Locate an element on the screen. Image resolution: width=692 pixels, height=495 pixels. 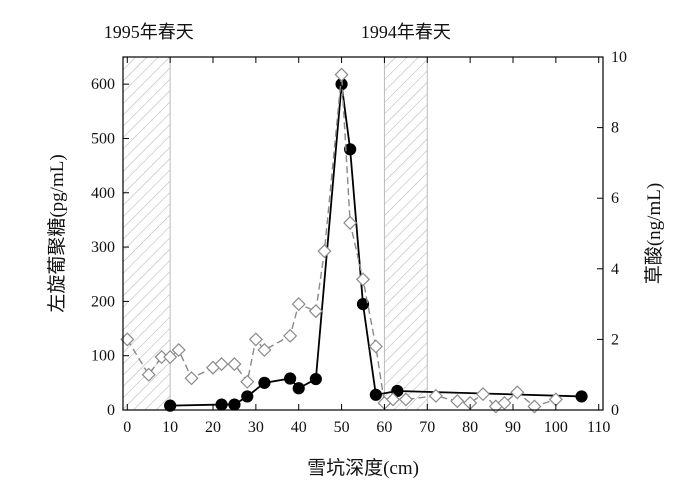
x-tick-label: 40 is located at coordinates (299, 427).